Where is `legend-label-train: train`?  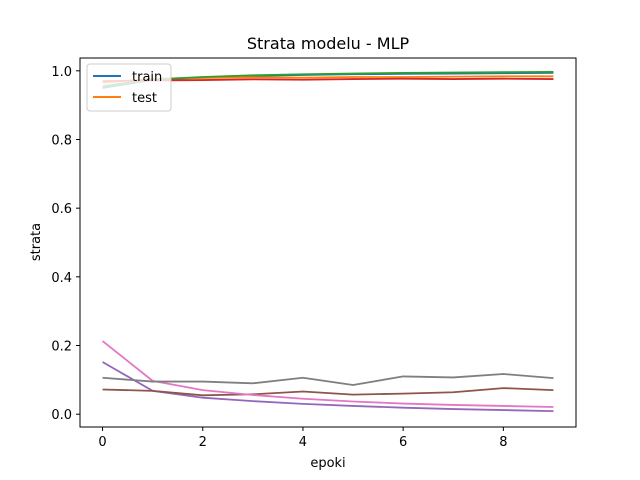 legend-label-train: train is located at coordinates (147, 77).